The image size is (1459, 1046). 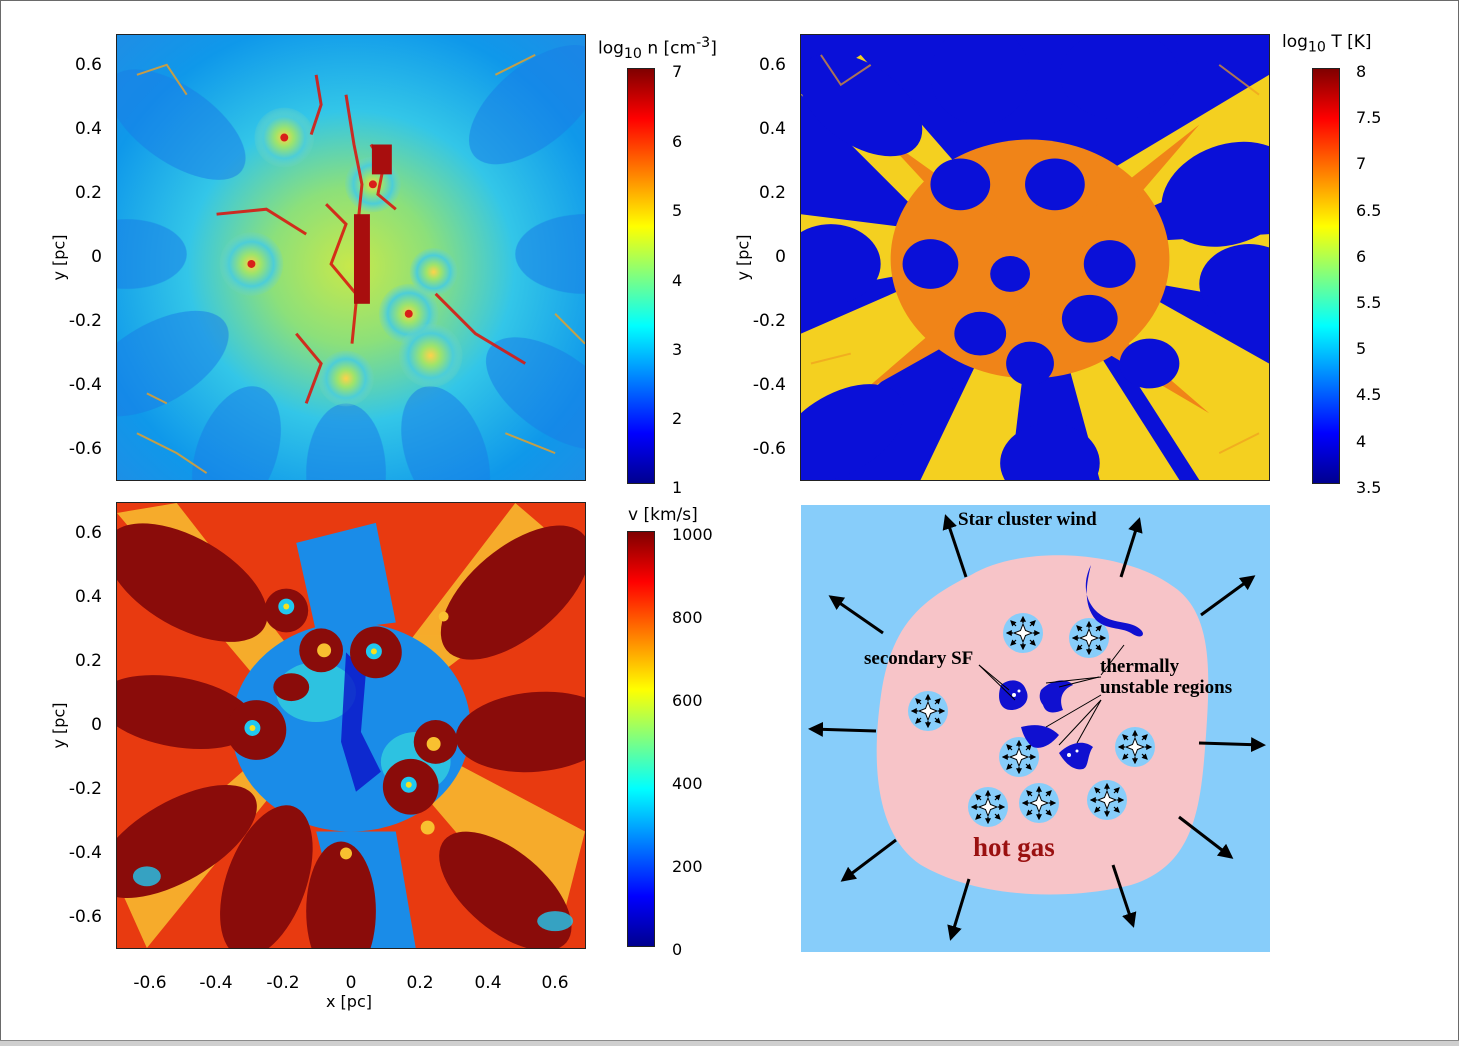 I want to click on velocity-colorbar, so click(x=641, y=739).